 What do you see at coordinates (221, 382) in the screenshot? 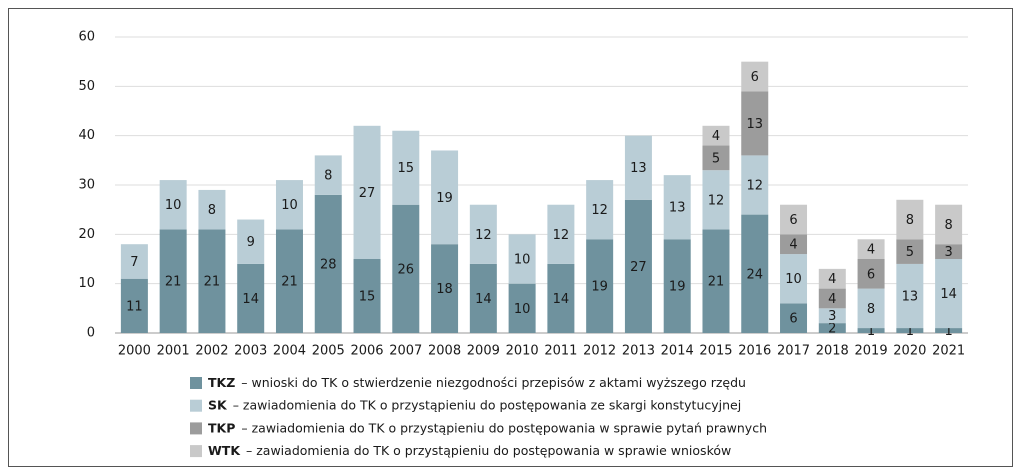
I see `legend-name: TKZ` at bounding box center [221, 382].